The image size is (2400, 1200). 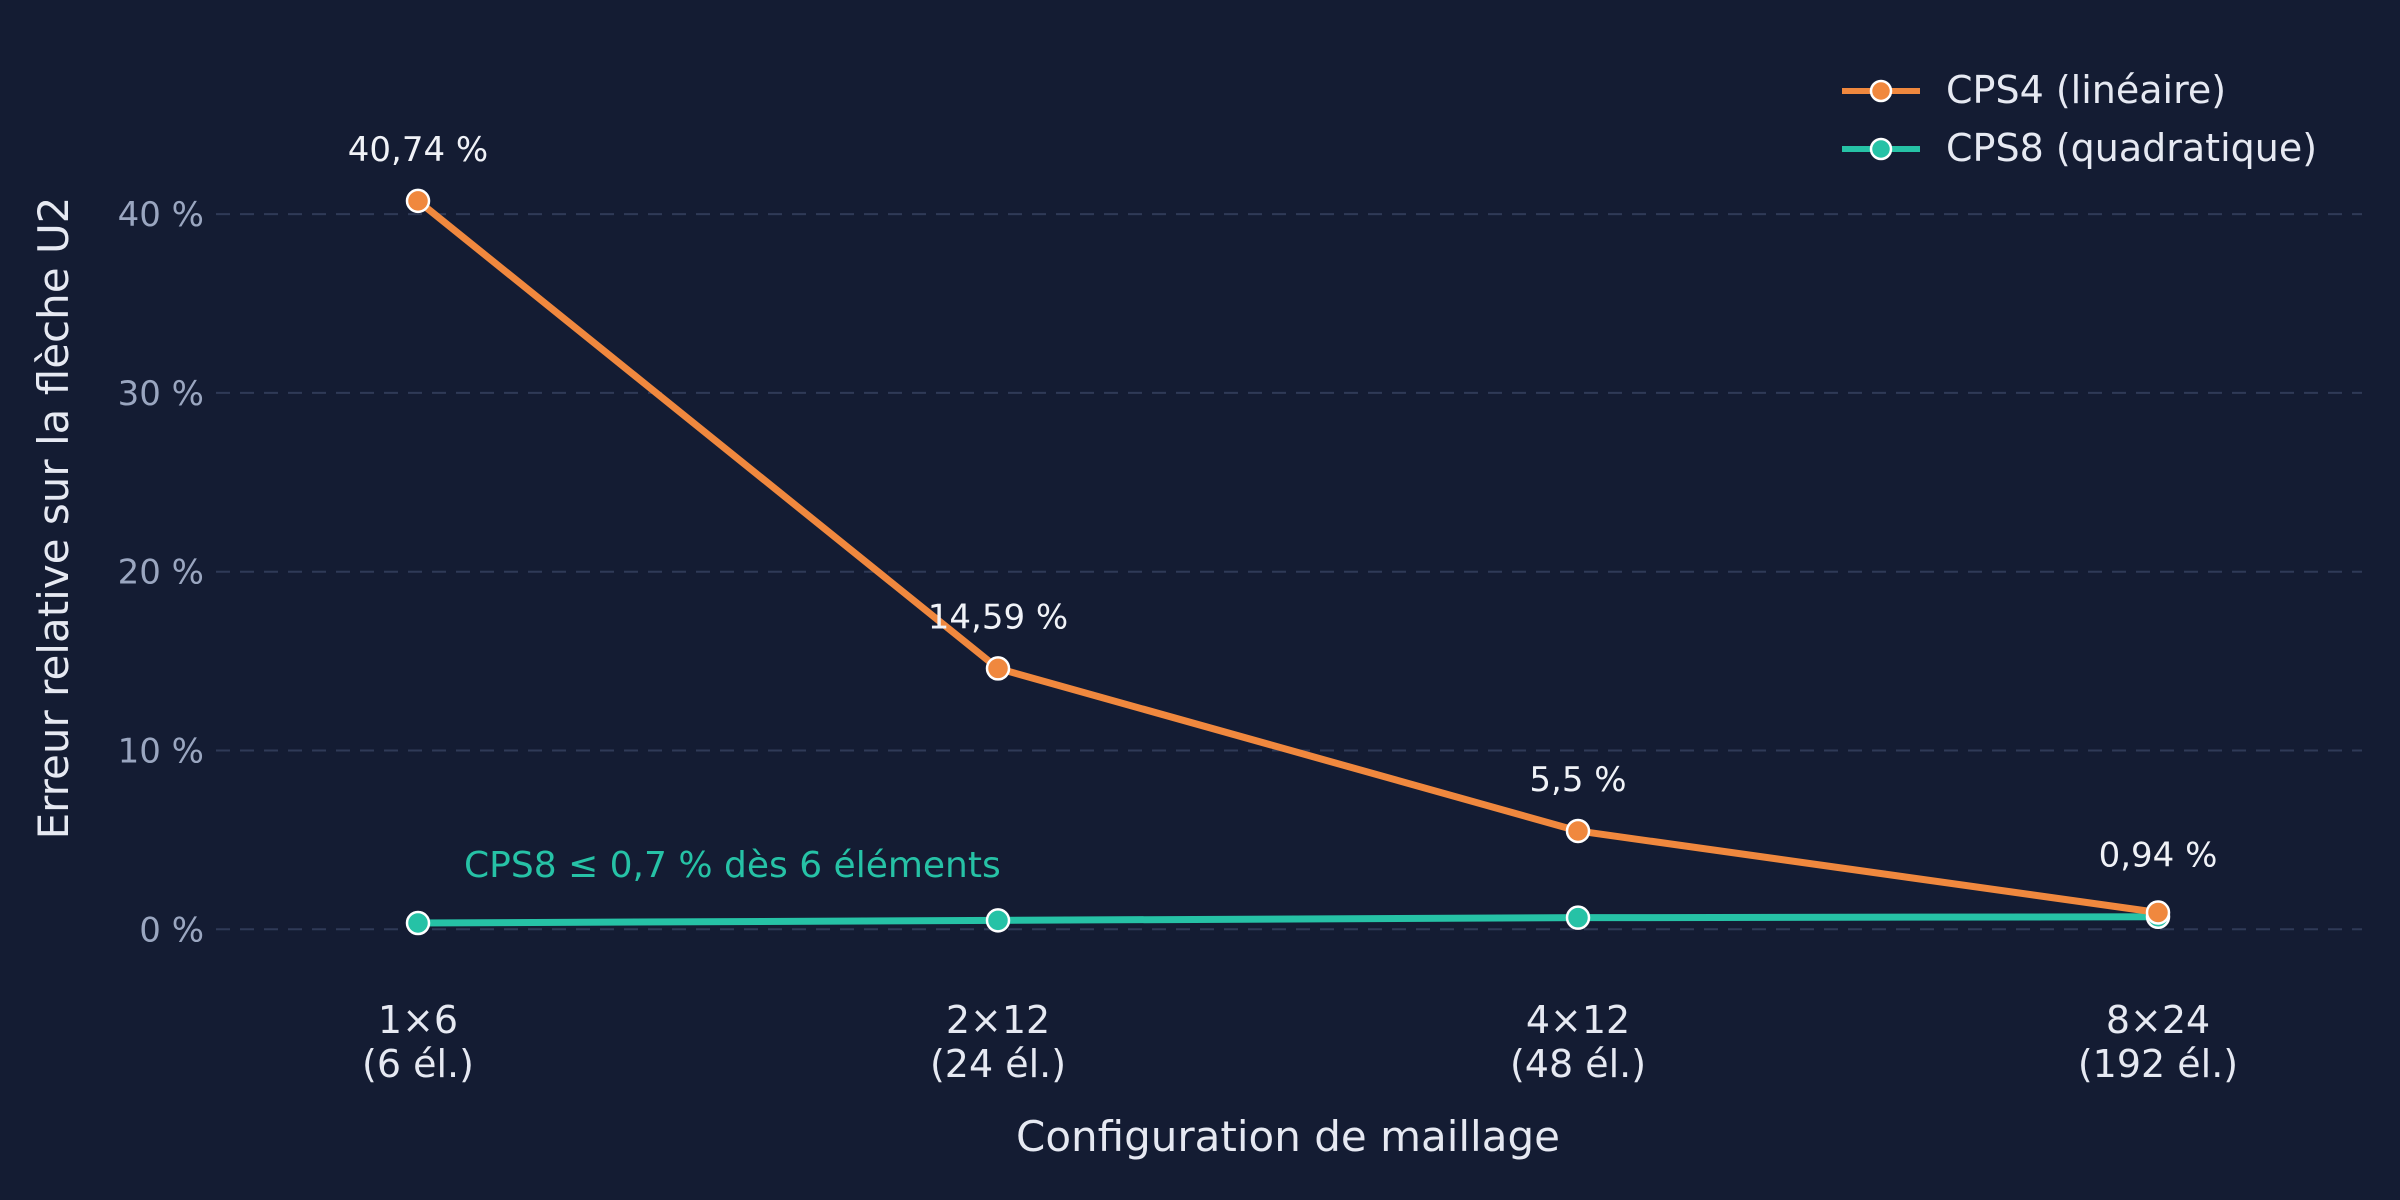 What do you see at coordinates (1578, 1042) in the screenshot?
I see `x-tick-label: 4×12 (48 él.)` at bounding box center [1578, 1042].